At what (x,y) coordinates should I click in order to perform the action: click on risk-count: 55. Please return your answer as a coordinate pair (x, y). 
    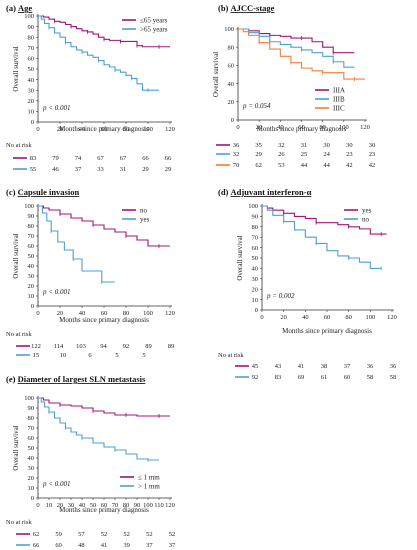
    Looking at the image, I should click on (33, 169).